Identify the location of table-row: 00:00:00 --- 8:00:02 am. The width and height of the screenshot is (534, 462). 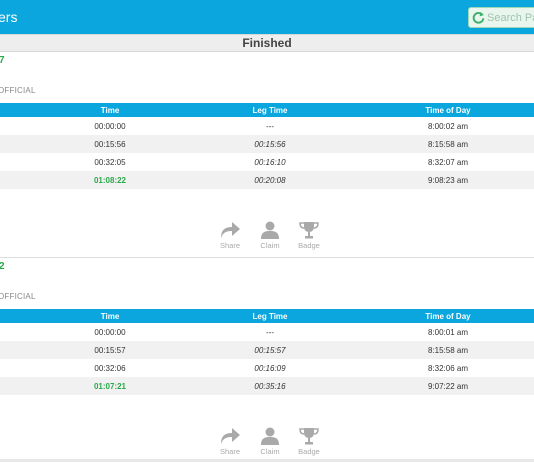
(267, 126).